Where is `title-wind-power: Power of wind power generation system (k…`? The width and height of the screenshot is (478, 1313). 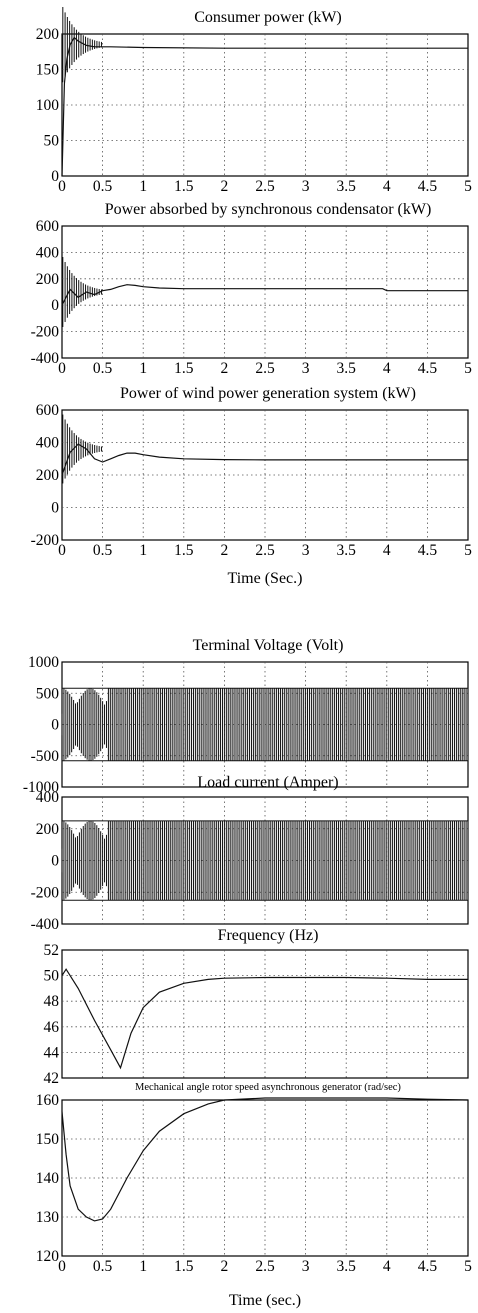 title-wind-power: Power of wind power generation system (k… is located at coordinates (268, 393).